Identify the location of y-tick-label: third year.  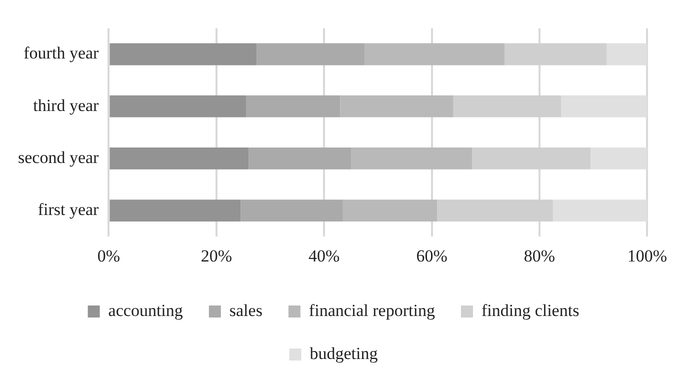
(66, 105).